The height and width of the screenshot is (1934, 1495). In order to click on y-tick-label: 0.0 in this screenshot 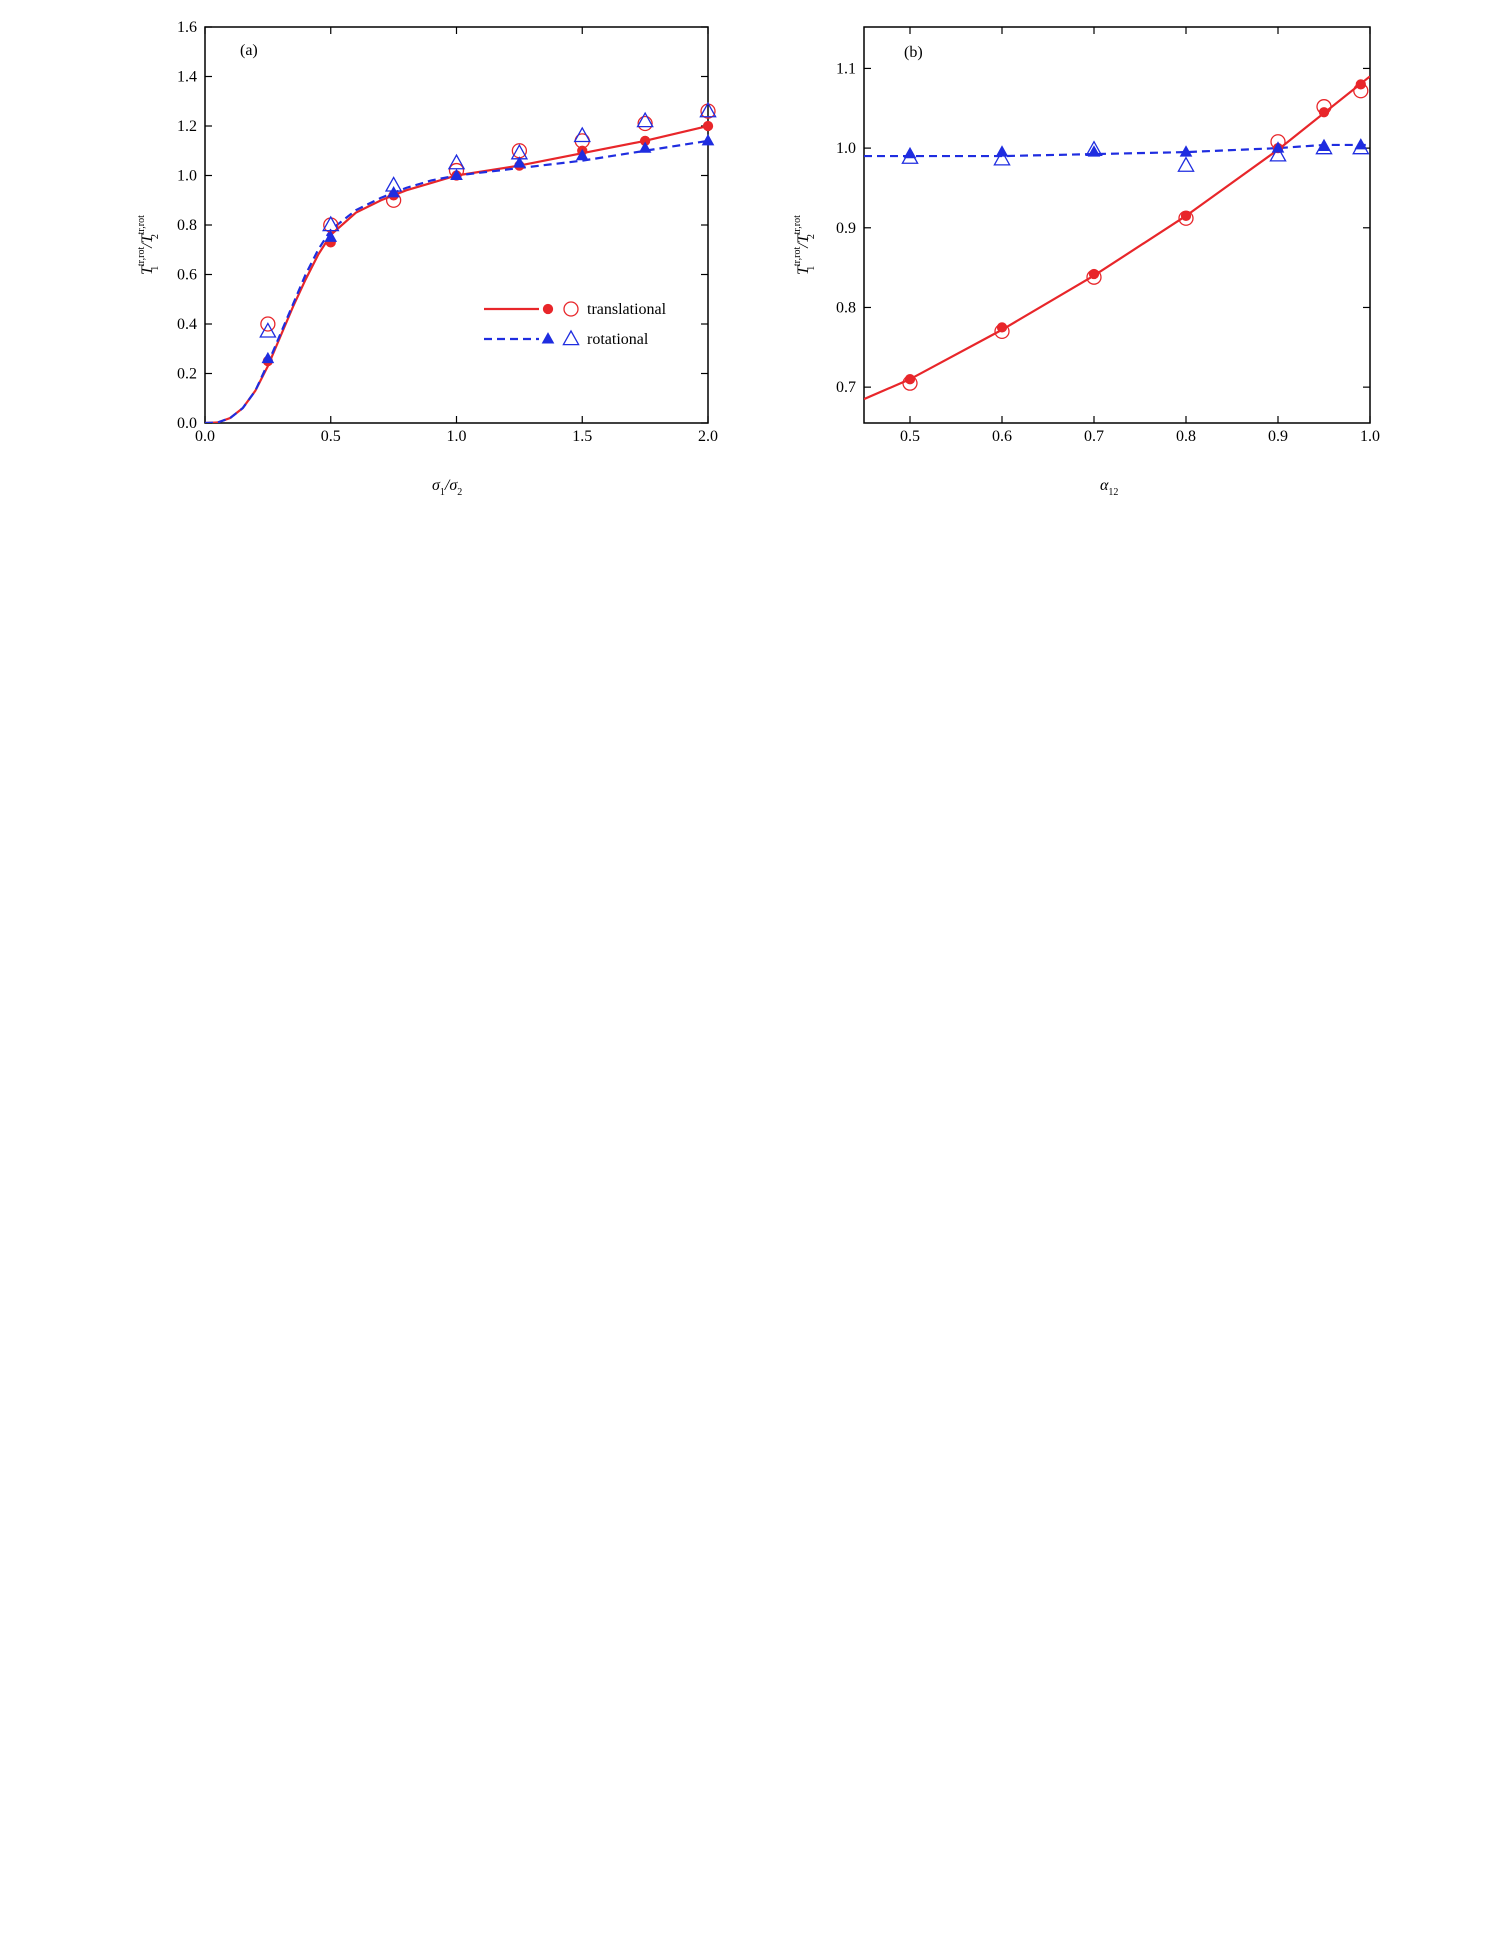, I will do `click(187, 423)`.